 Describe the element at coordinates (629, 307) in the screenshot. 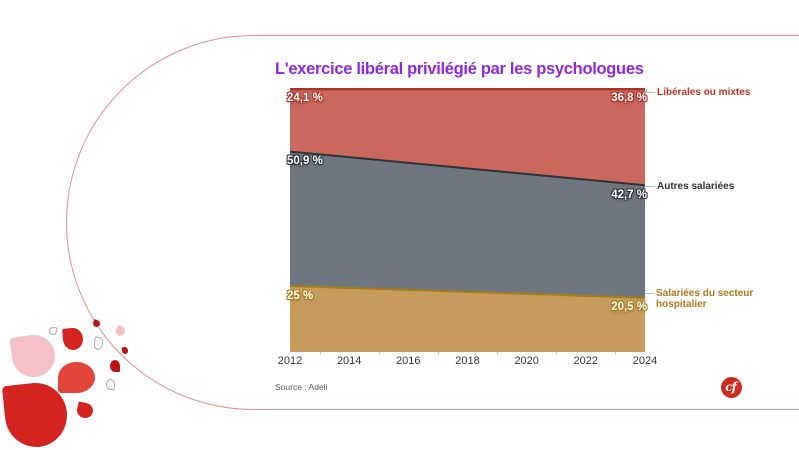

I see `value-label: 20,5 %` at that location.